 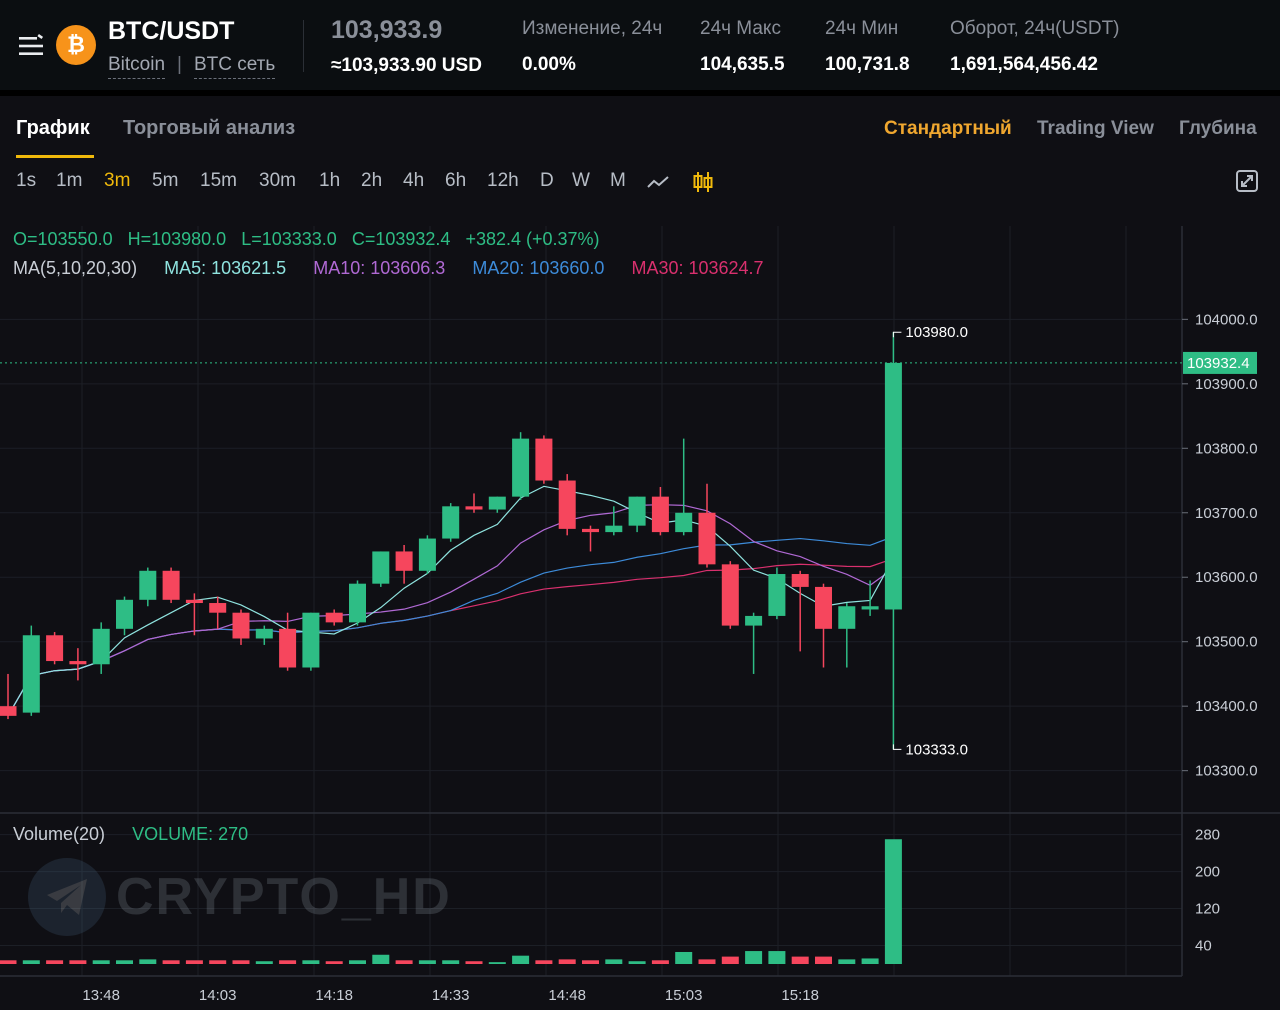 What do you see at coordinates (567, 995) in the screenshot?
I see `time-tick-label: 14:48` at bounding box center [567, 995].